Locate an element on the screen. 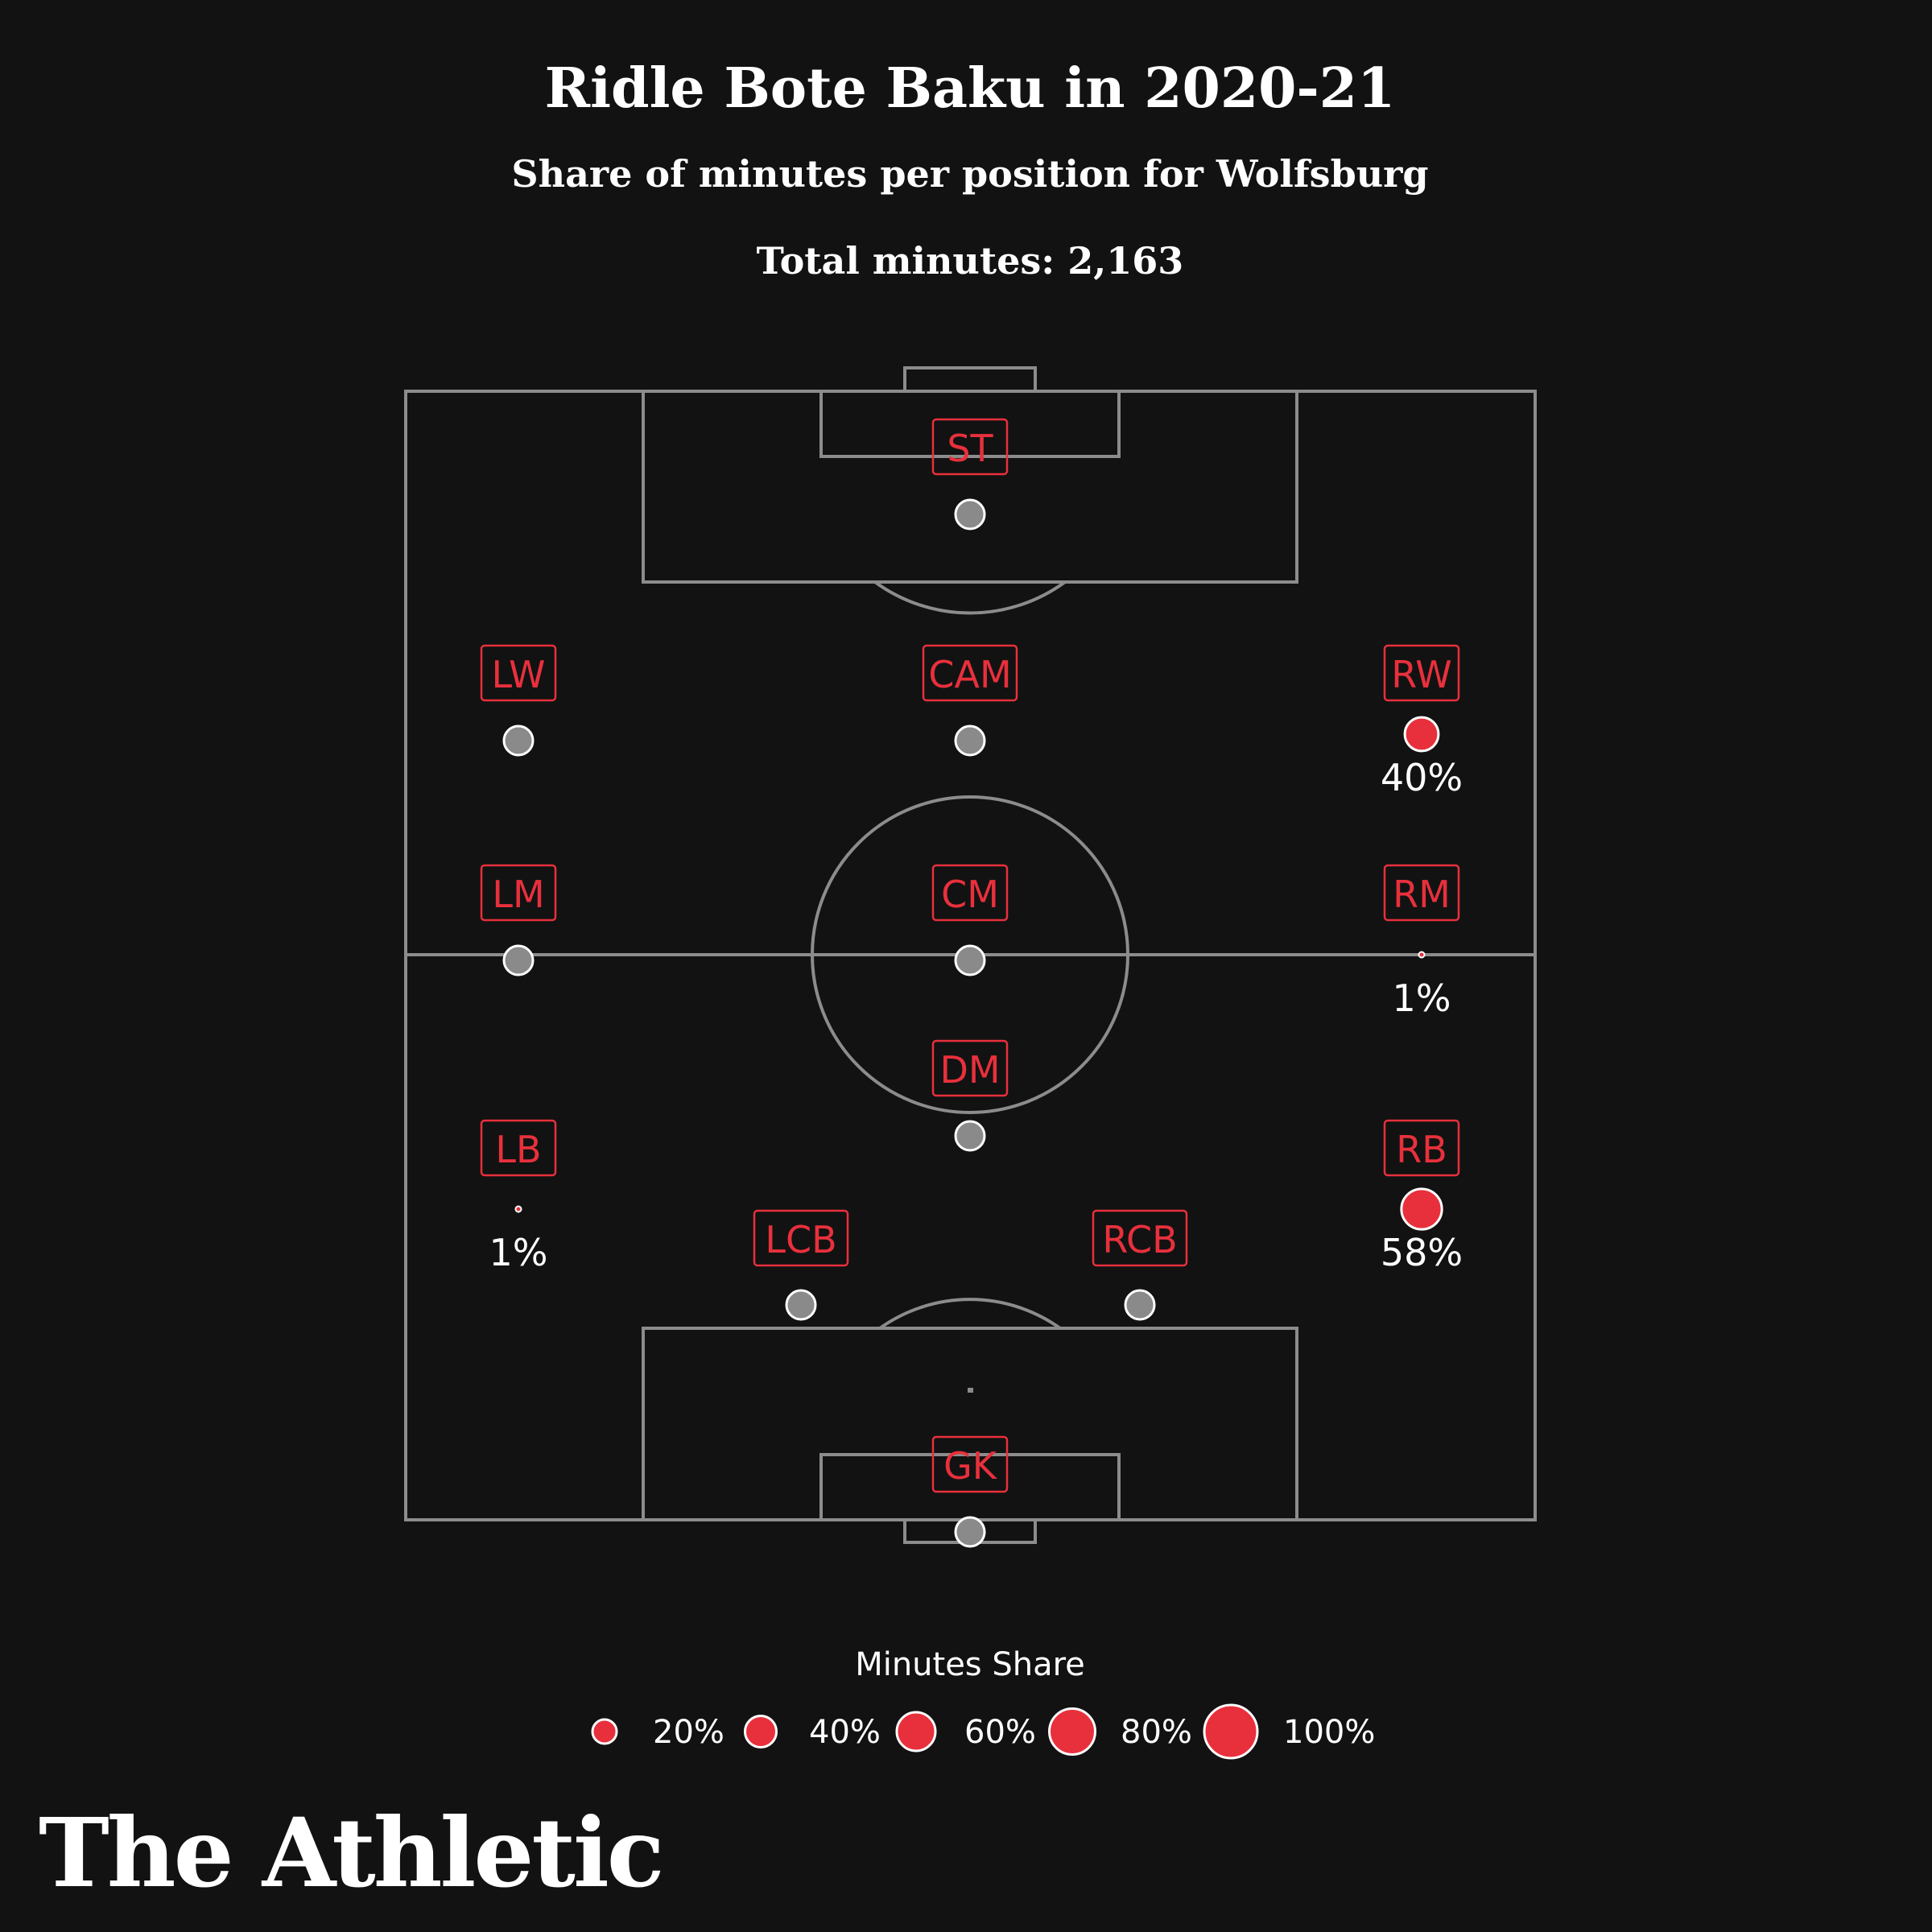  position-label: LCB is located at coordinates (800, 1239).